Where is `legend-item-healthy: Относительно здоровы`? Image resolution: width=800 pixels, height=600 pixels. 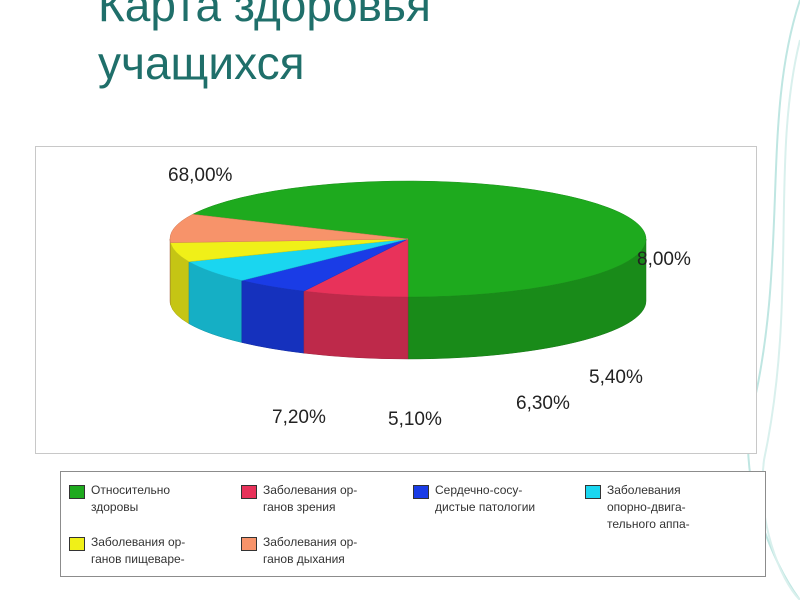 legend-item-healthy: Относительно здоровы is located at coordinates (149, 502).